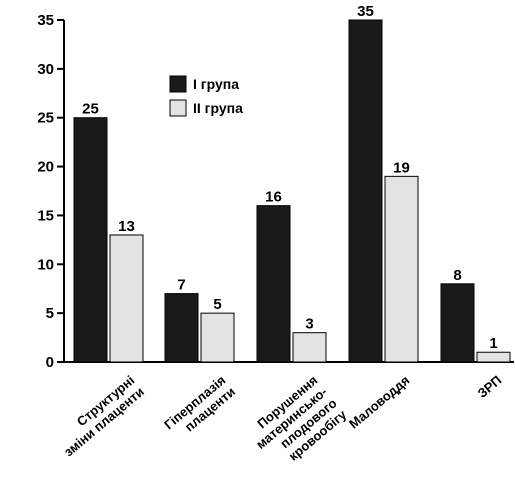  I want to click on category-label: ЗРП, so click(490, 386).